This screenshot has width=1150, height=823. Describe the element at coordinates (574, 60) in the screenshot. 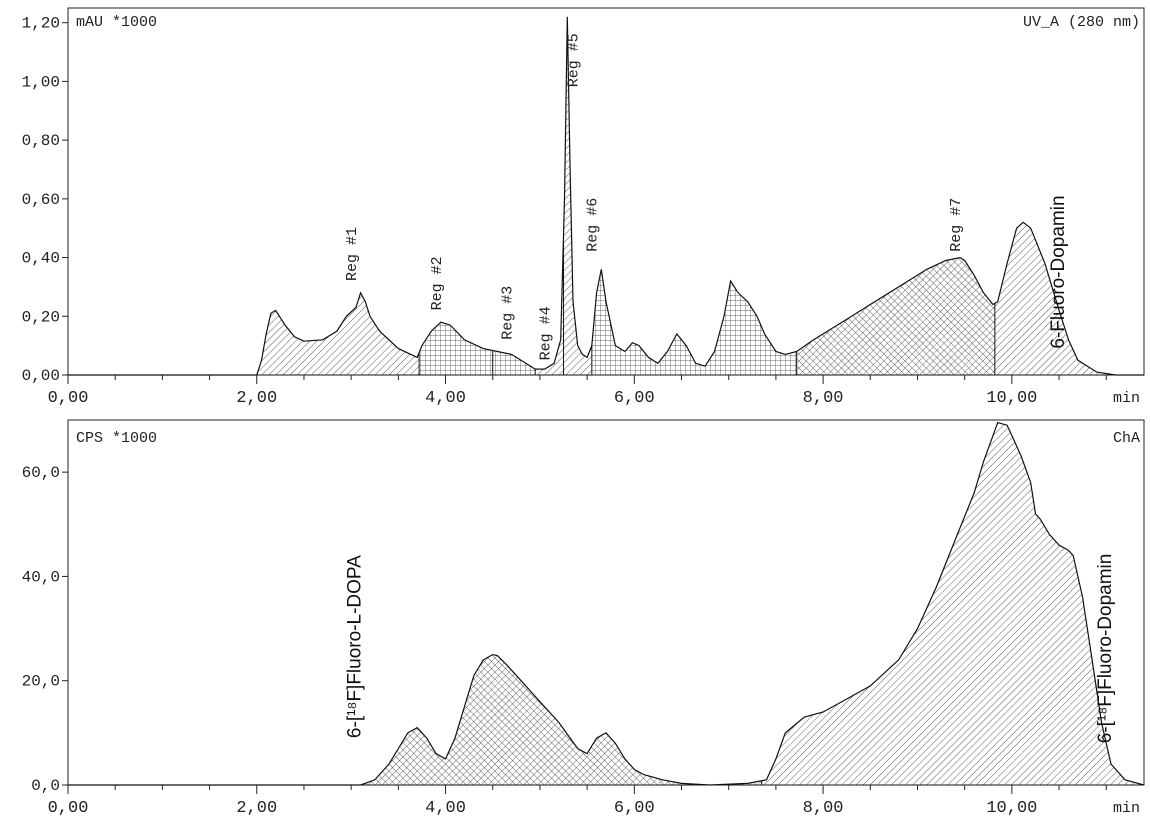

I see `uv-peak-label: Reg #5` at that location.